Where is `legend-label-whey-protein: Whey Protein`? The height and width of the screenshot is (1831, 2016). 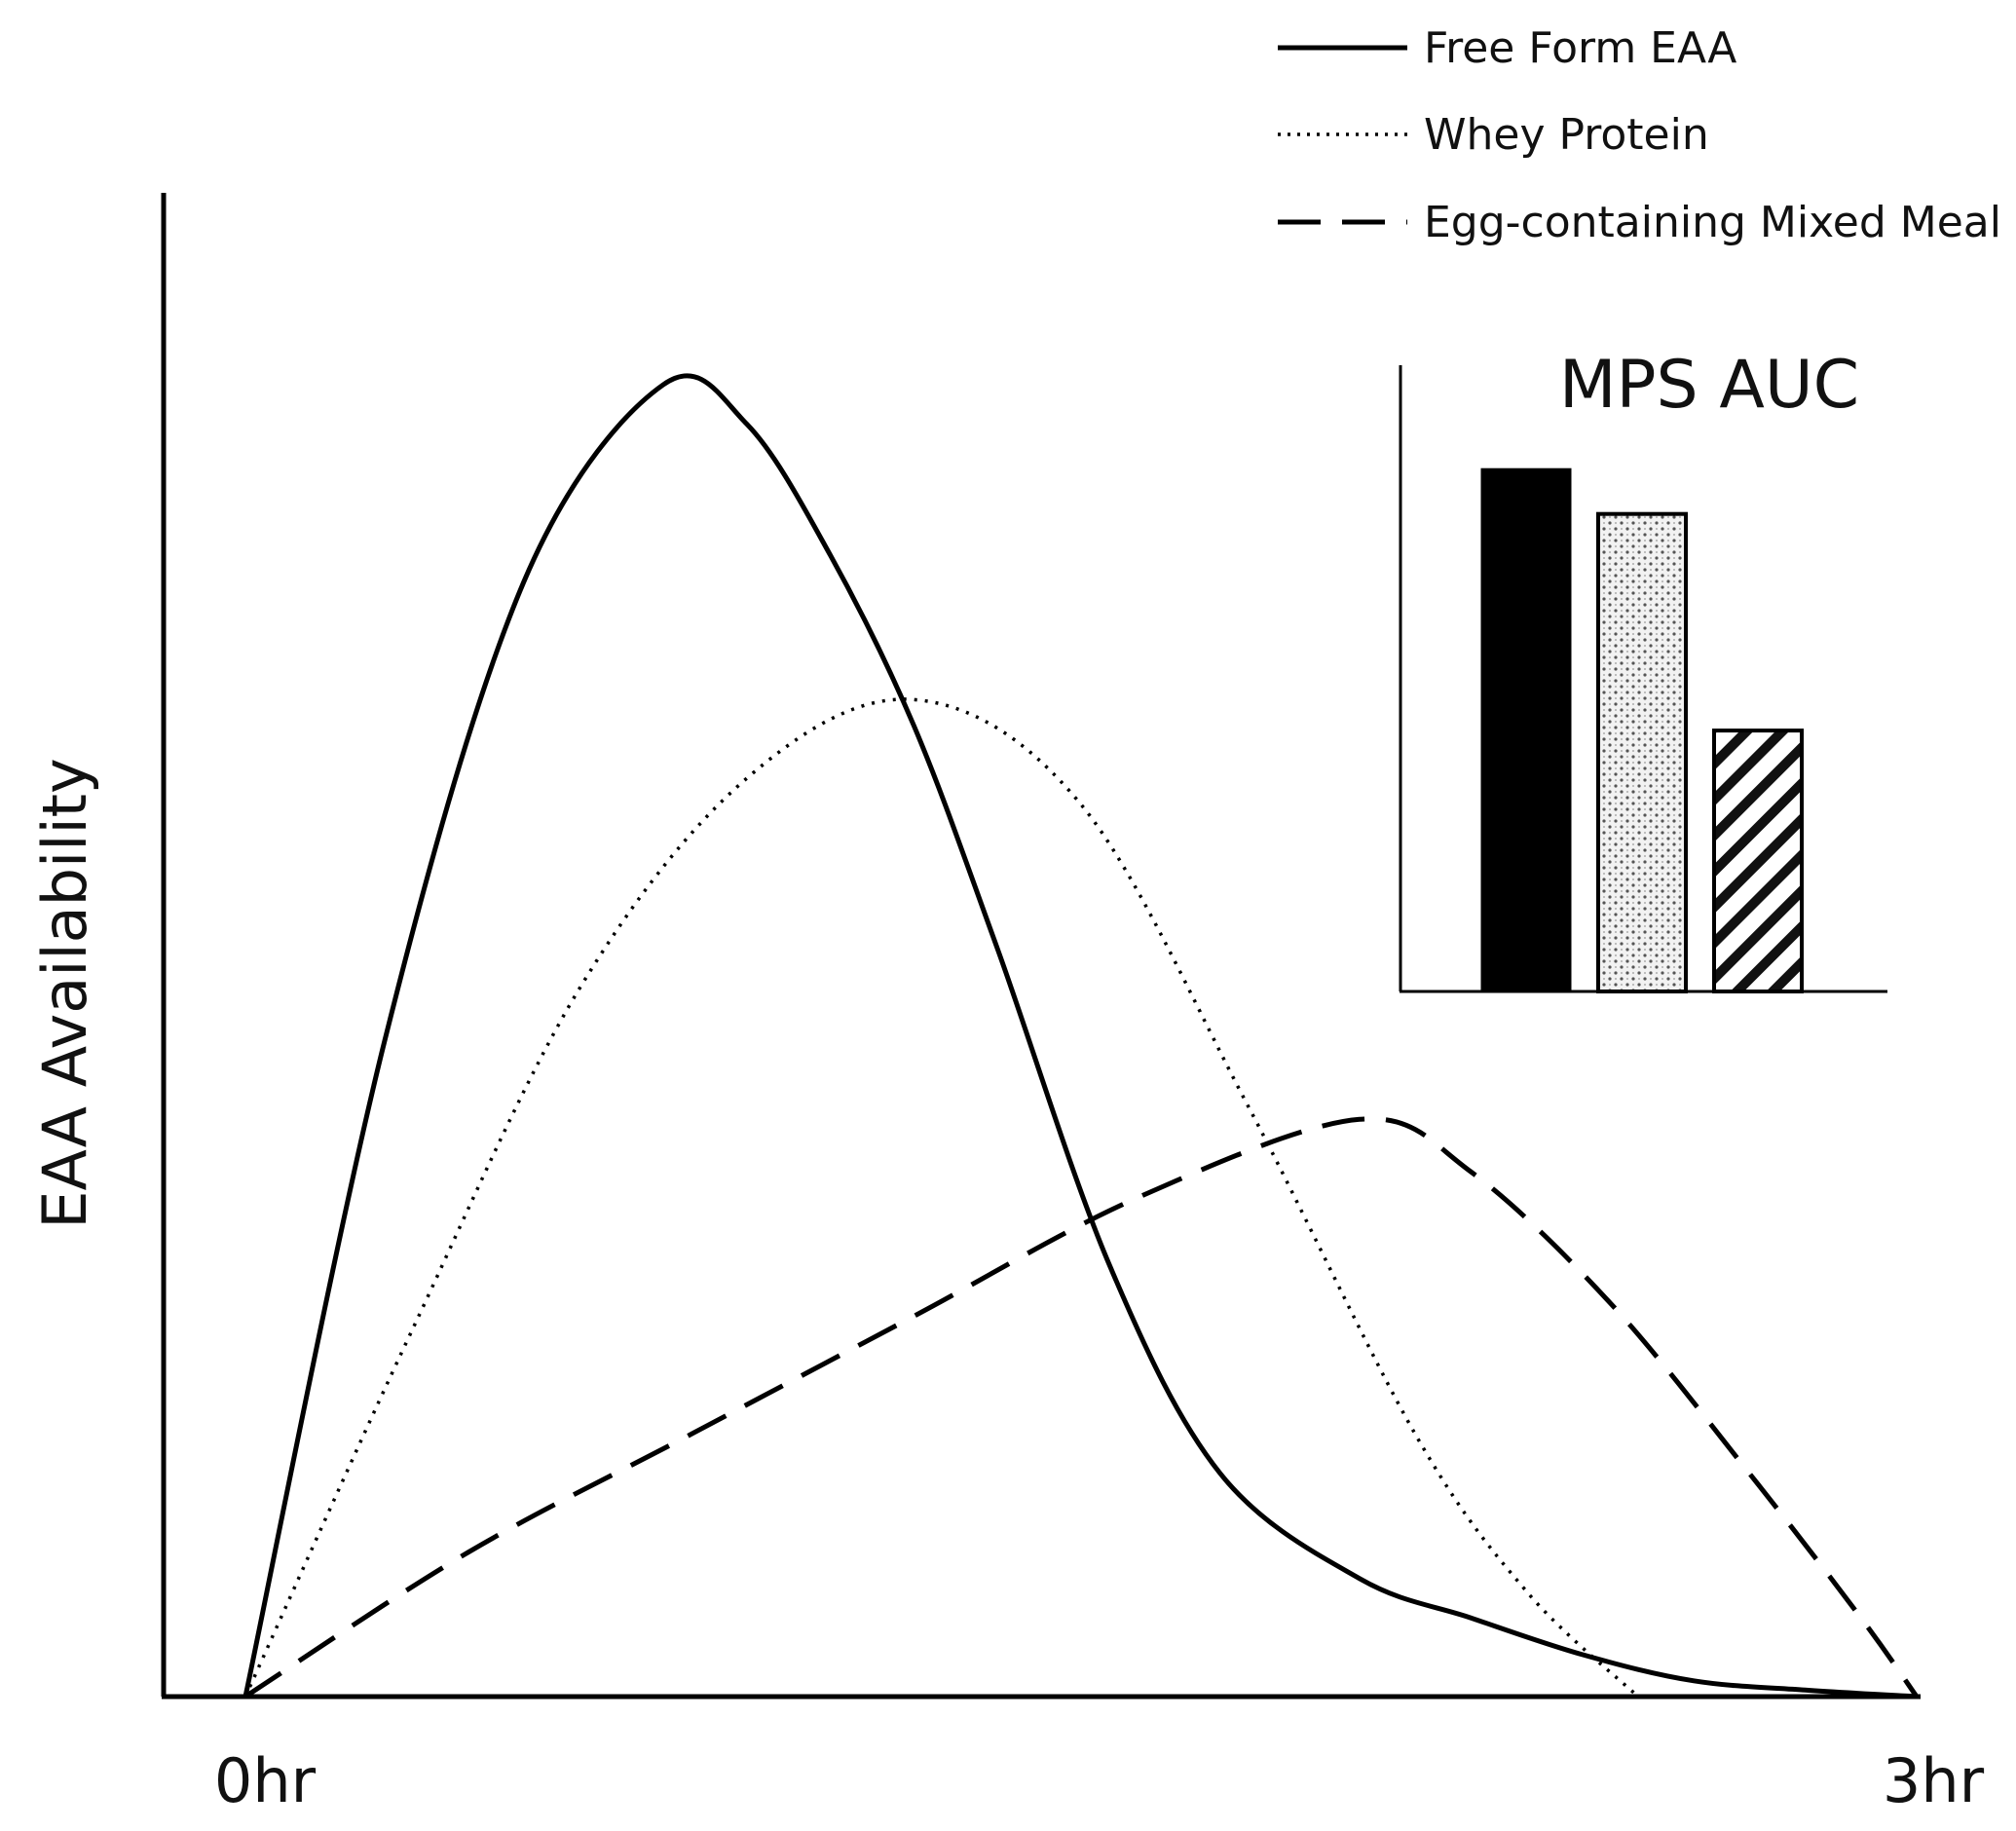
legend-label-whey-protein: Whey Protein is located at coordinates (1566, 135).